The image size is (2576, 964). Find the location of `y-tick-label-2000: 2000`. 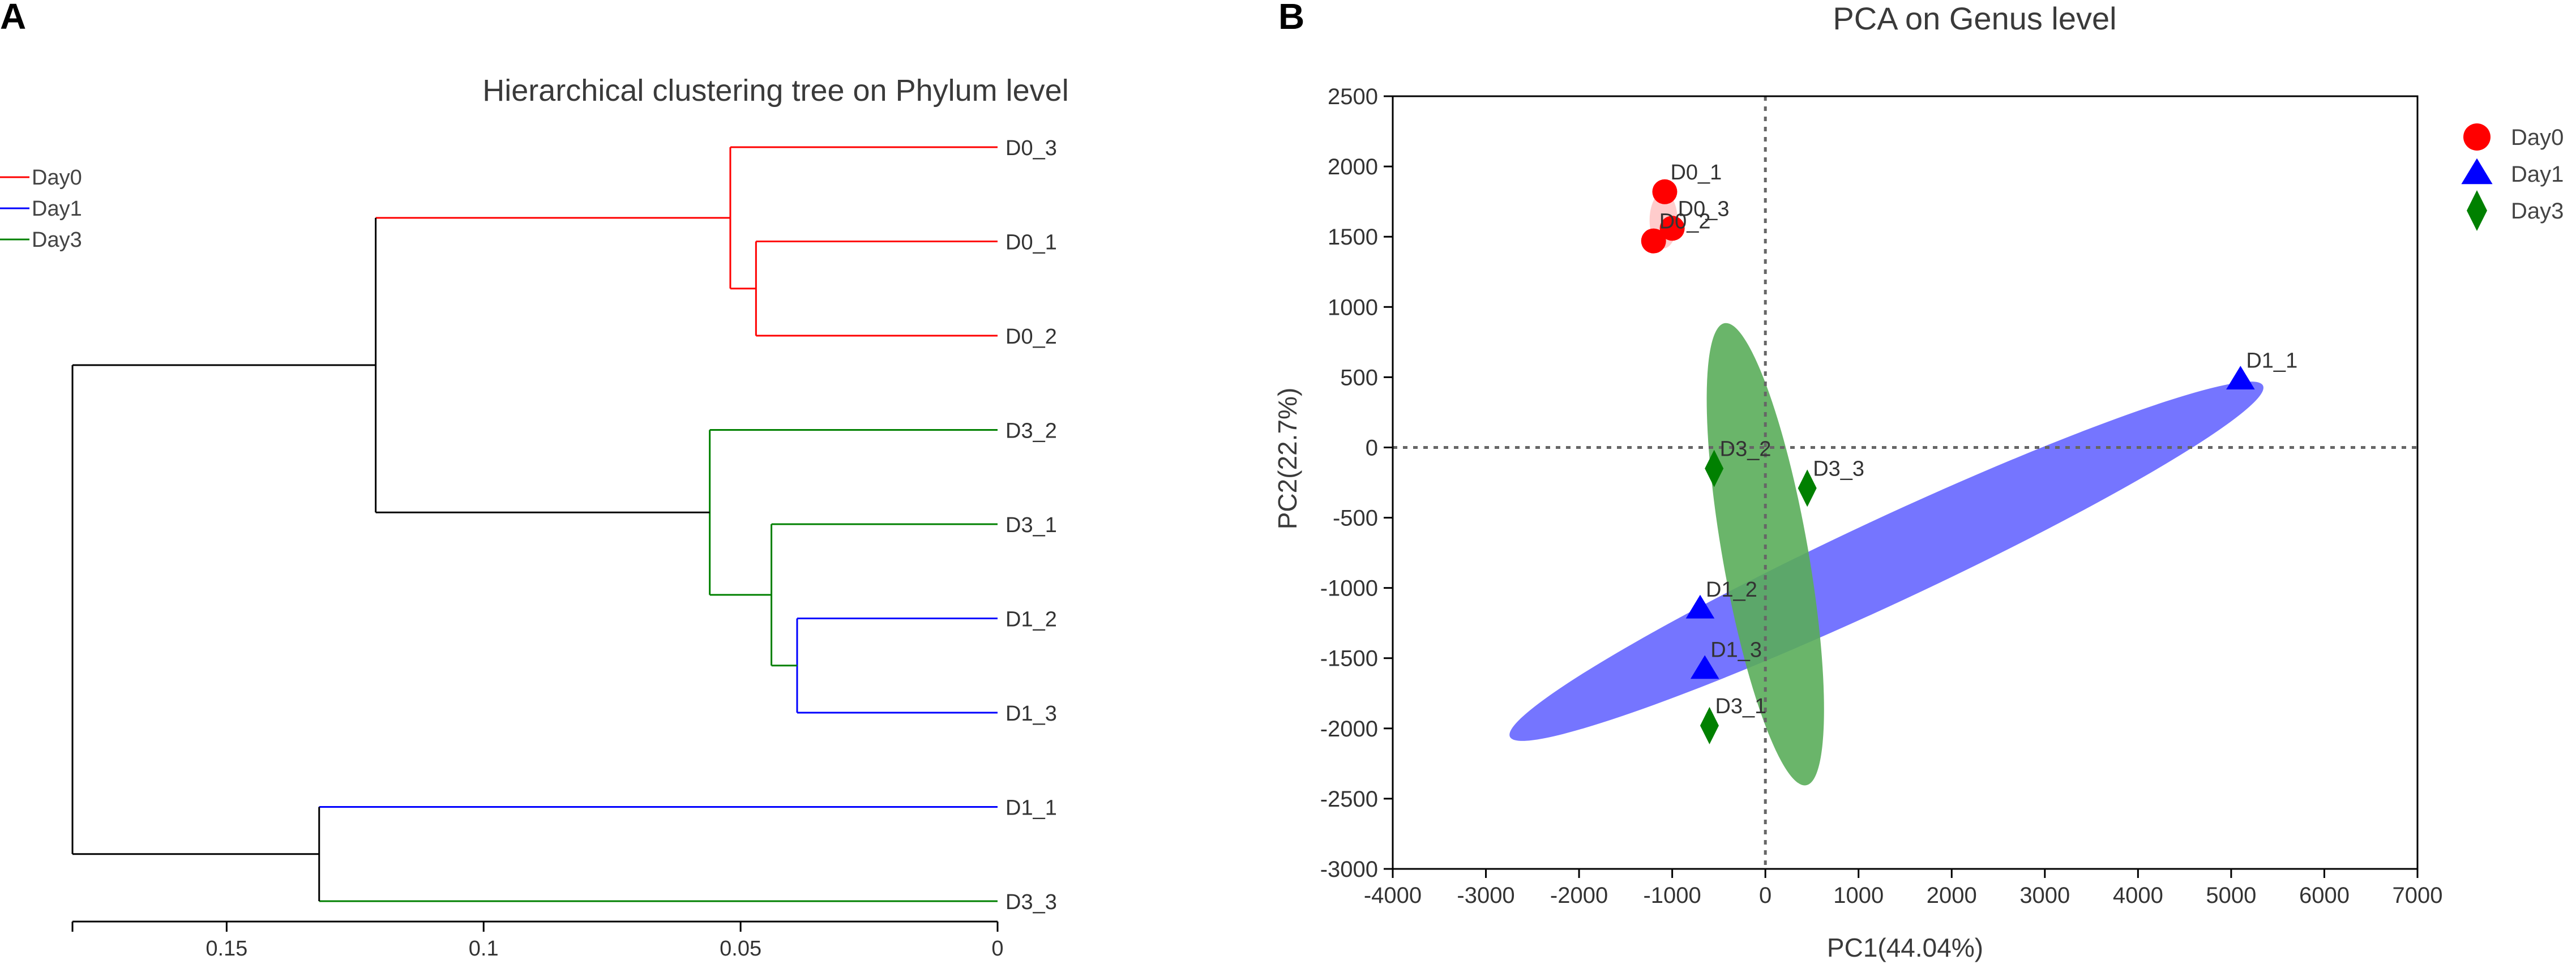

y-tick-label-2000: 2000 is located at coordinates (1353, 167).